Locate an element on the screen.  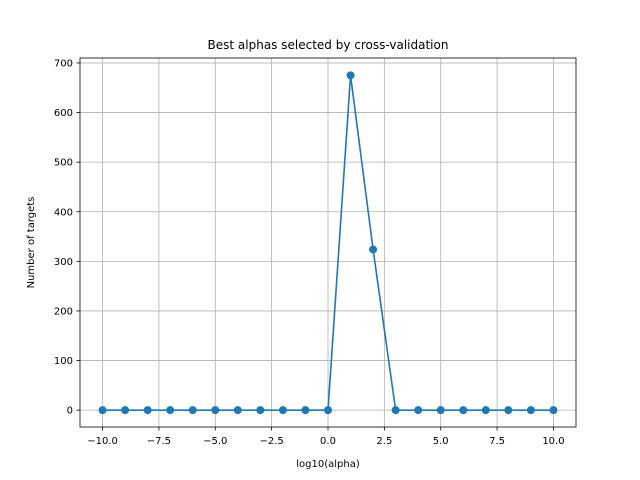
y-tick-label: 200 is located at coordinates (63, 311).